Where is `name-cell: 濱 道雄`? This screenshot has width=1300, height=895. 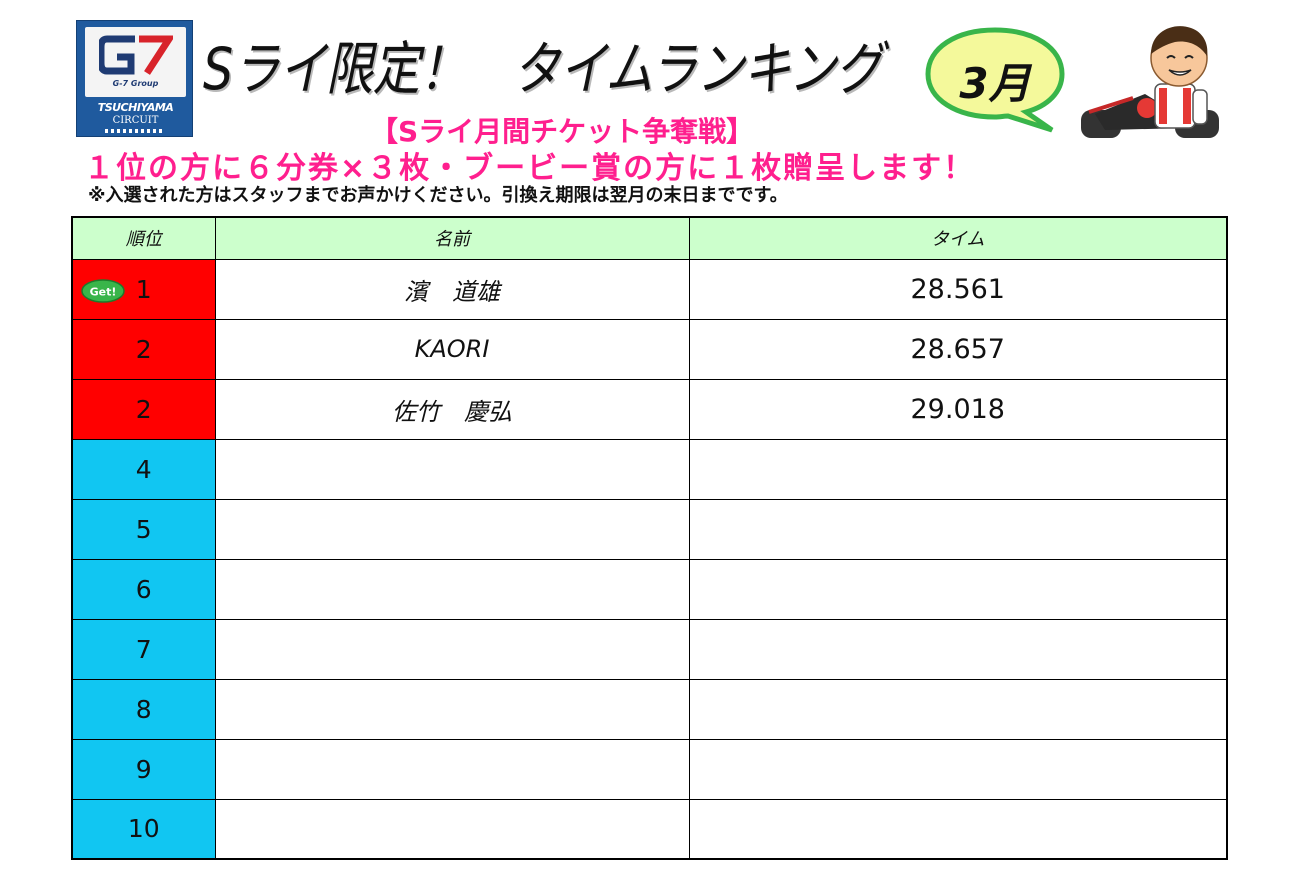 name-cell: 濱 道雄 is located at coordinates (452, 289).